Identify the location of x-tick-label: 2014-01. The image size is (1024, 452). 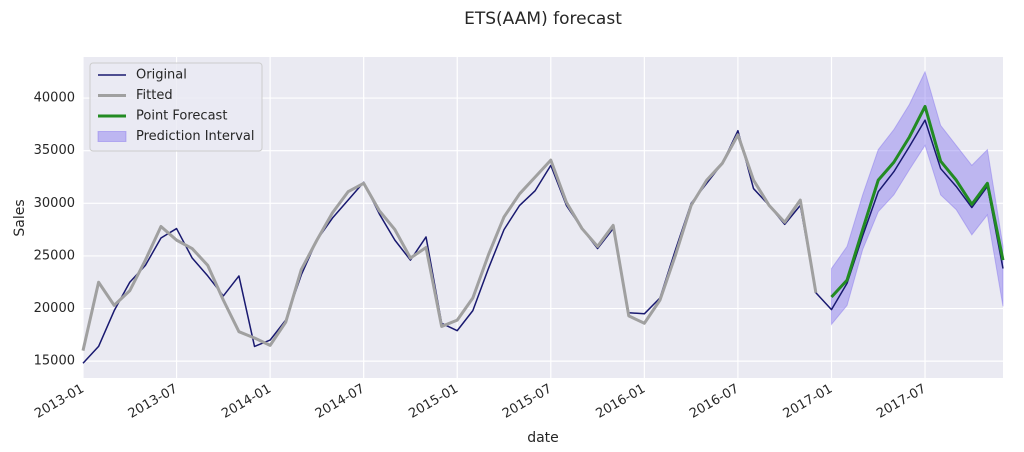
(246, 402).